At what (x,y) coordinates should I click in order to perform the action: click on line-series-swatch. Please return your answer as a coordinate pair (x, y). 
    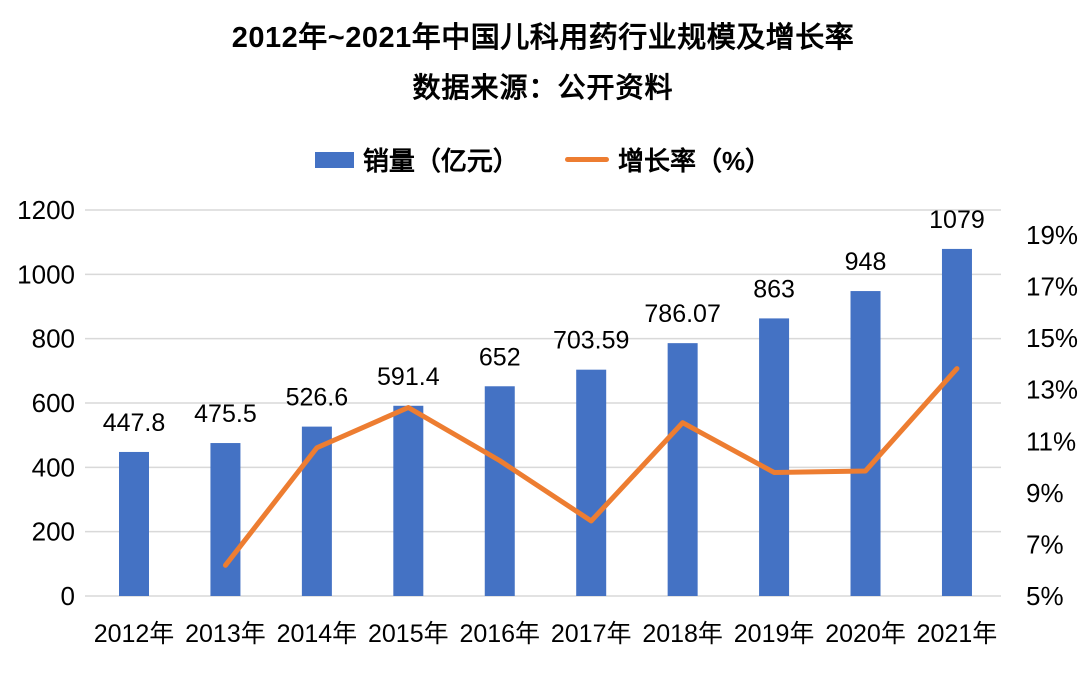
    Looking at the image, I should click on (586, 159).